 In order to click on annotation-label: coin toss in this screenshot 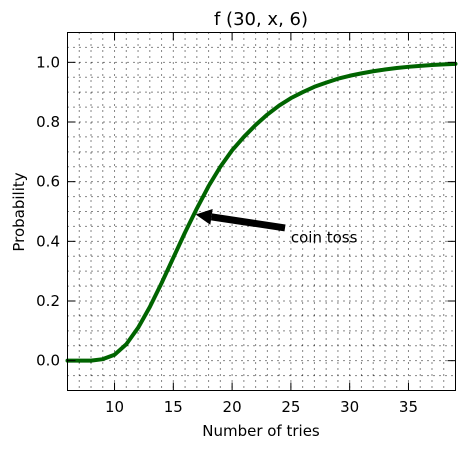, I will do `click(324, 237)`.